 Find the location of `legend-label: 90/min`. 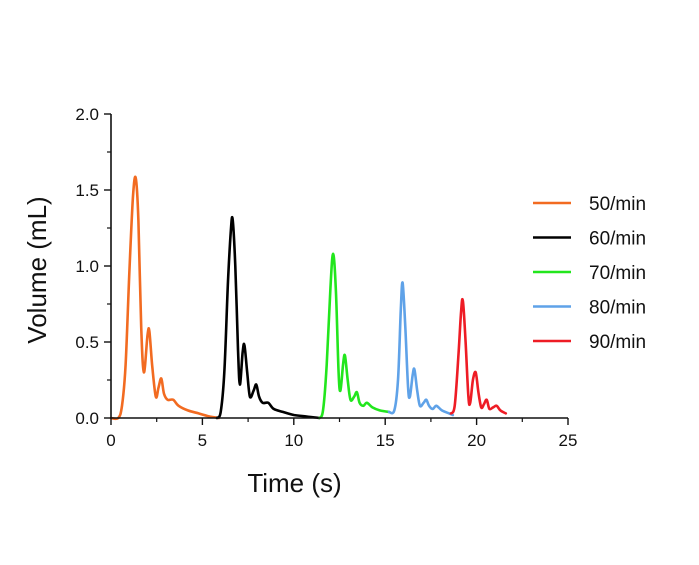

legend-label: 90/min is located at coordinates (617, 342).